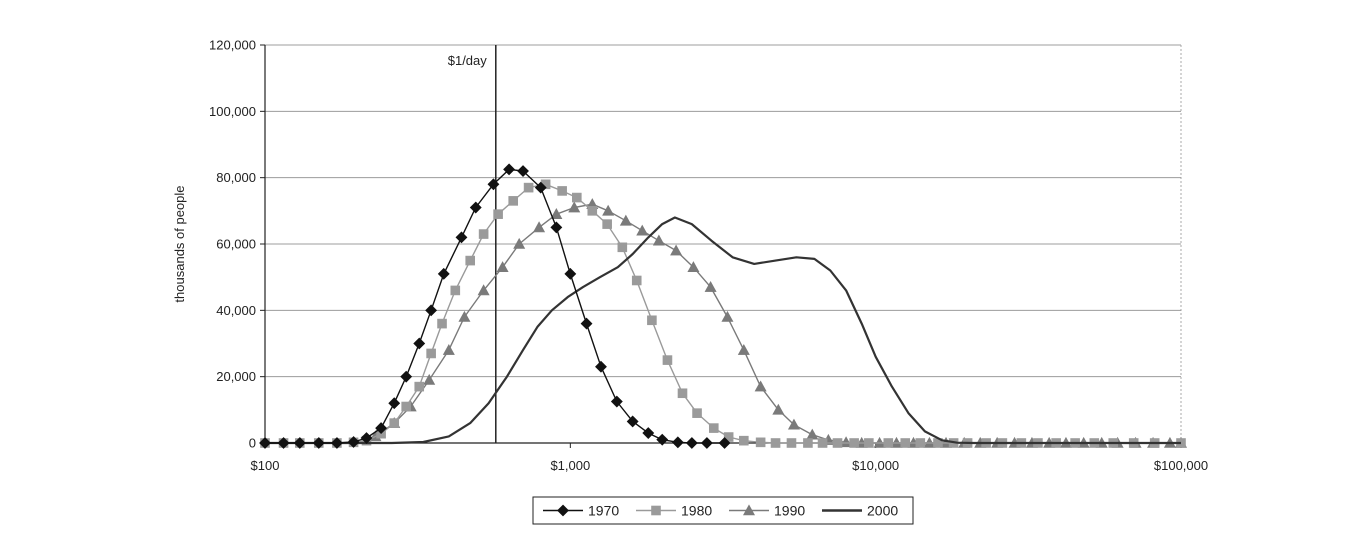  Describe the element at coordinates (729, 458) in the screenshot. I see `x-axis-ticks: $100 $1,000 $10,000 $100,000` at that location.